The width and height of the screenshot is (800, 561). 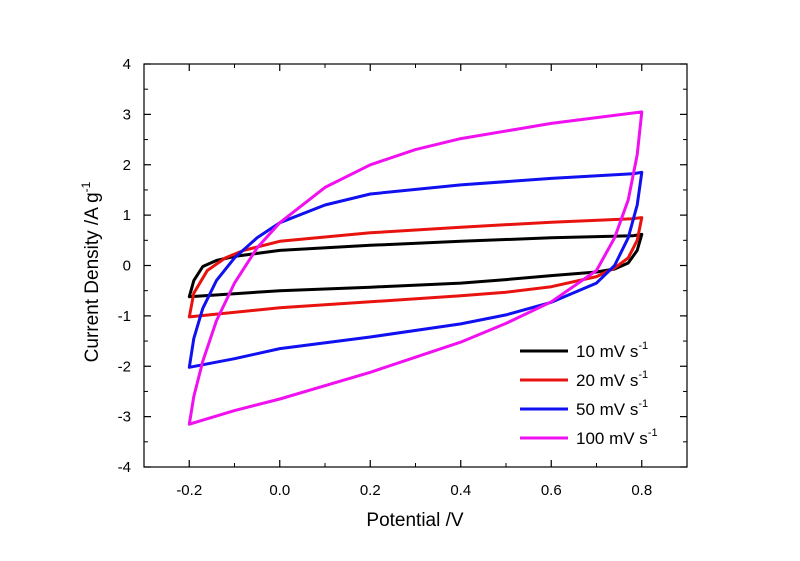 I want to click on y-tick-label: 3, so click(x=127, y=114).